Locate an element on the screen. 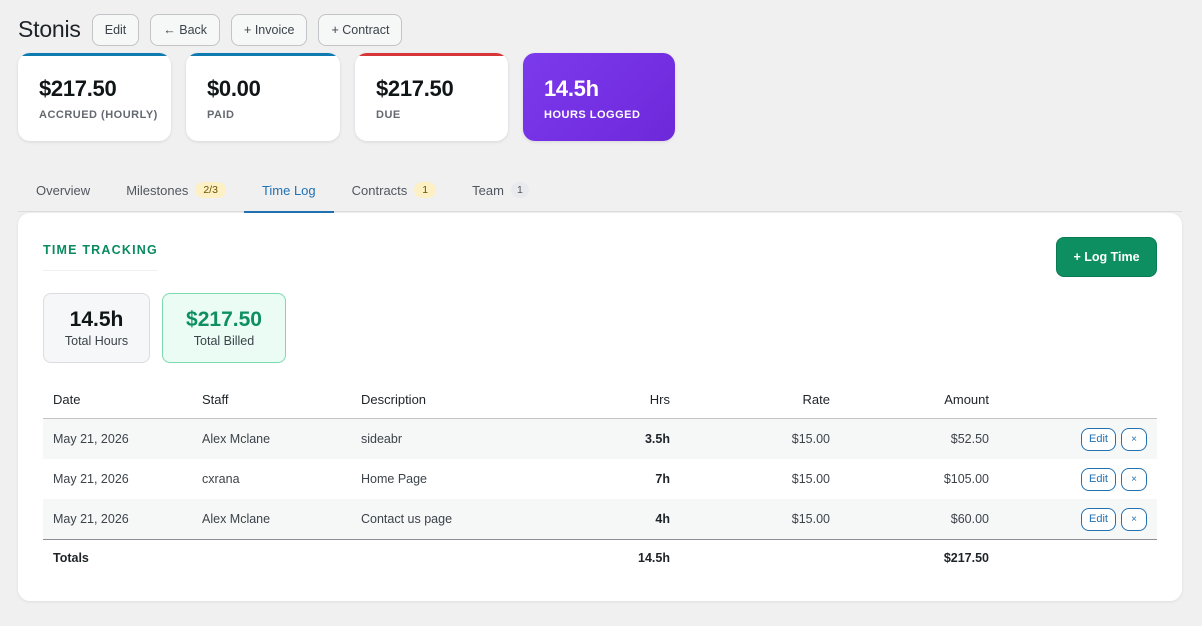 The width and height of the screenshot is (1202, 626). total-billed-value: $217.50 is located at coordinates (224, 319).